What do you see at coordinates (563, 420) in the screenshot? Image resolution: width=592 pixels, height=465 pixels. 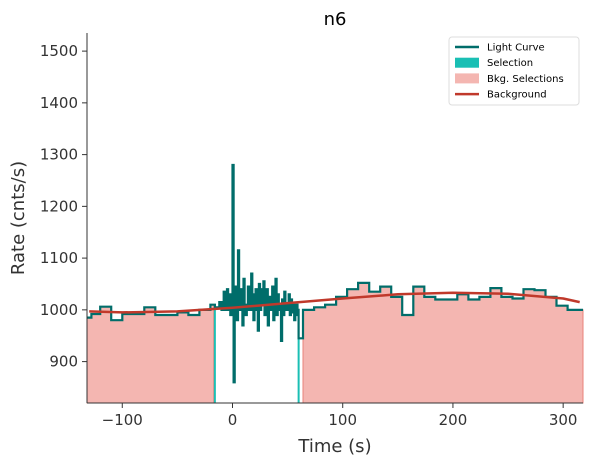 I see `x-tick-label: 300` at bounding box center [563, 420].